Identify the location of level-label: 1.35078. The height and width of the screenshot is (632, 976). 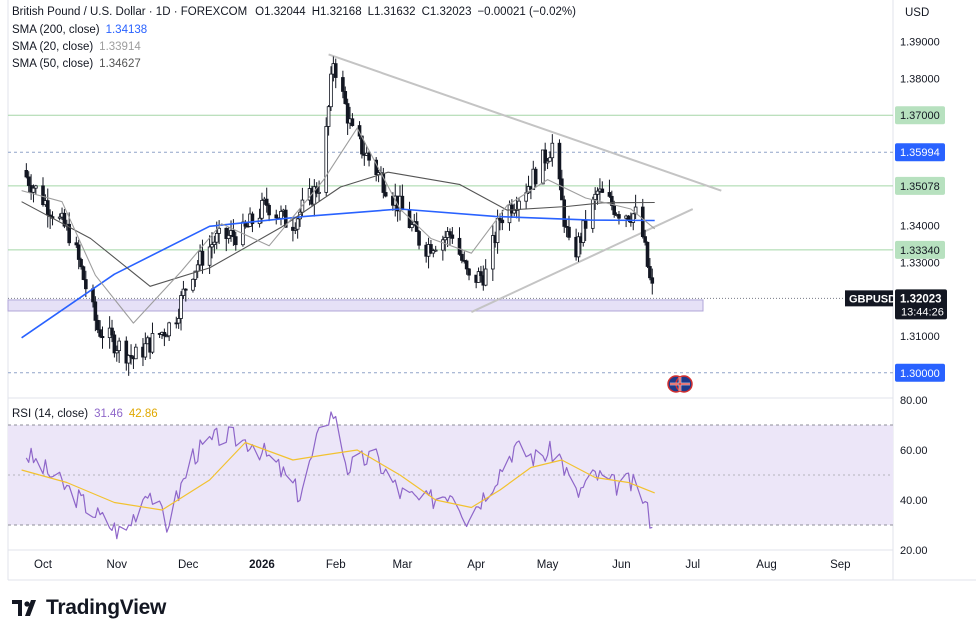
(920, 187).